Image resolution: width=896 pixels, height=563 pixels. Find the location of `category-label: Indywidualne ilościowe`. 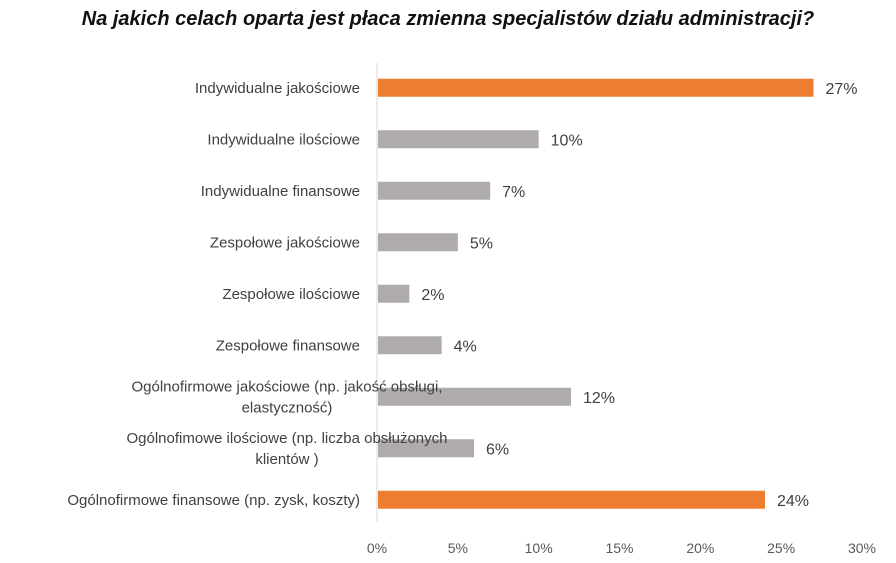

category-label: Indywidualne ilościowe is located at coordinates (283, 139).